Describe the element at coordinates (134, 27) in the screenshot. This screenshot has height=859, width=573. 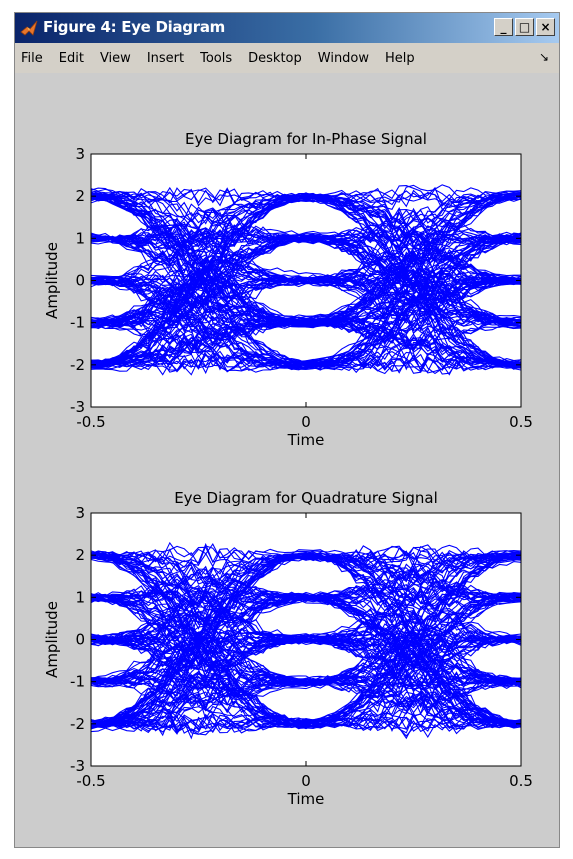
I see `window-title: Figure 4: Eye Diagram` at that location.